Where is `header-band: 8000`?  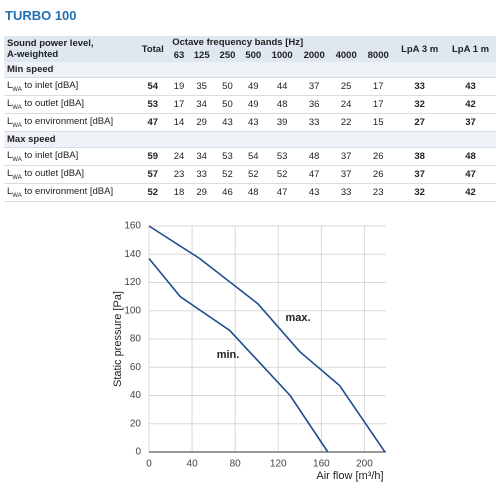
header-band: 8000 is located at coordinates (378, 55).